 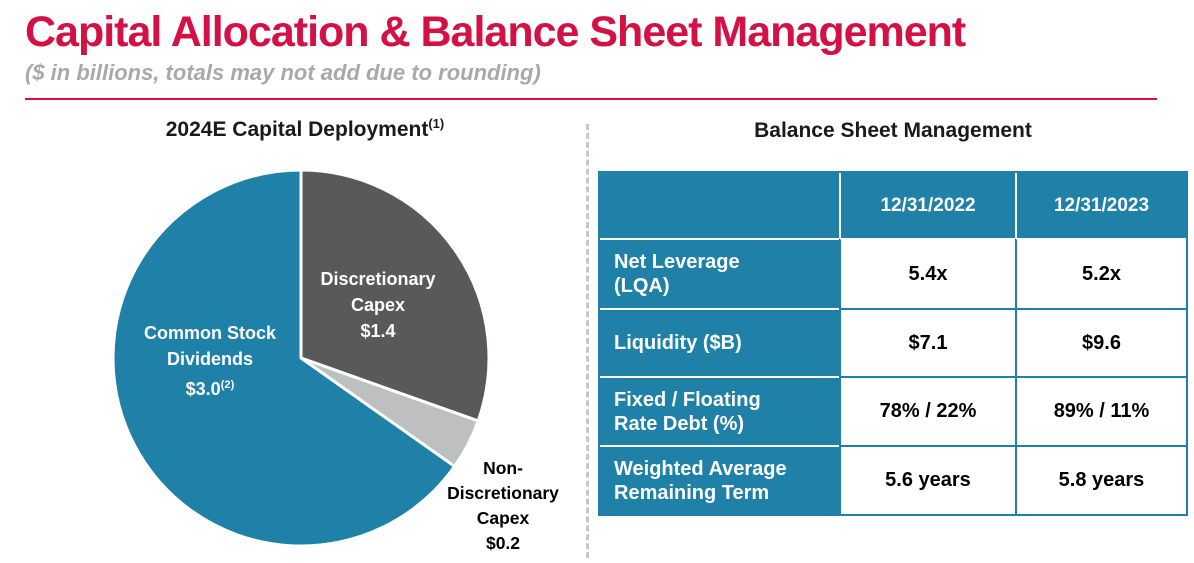 I want to click on footnote-marker-1: (1), so click(x=436, y=123).